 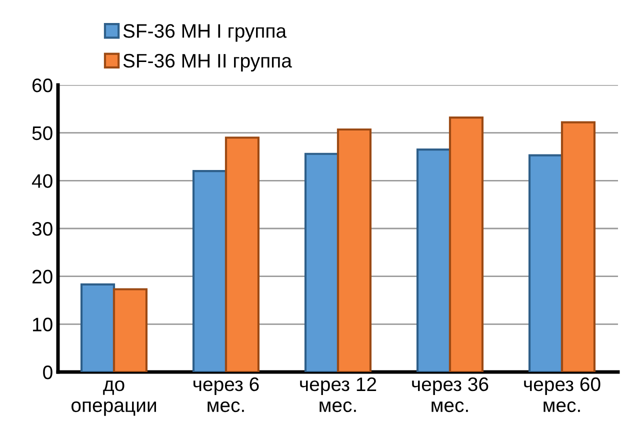 What do you see at coordinates (42, 277) in the screenshot?
I see `y-tick-label: 20` at bounding box center [42, 277].